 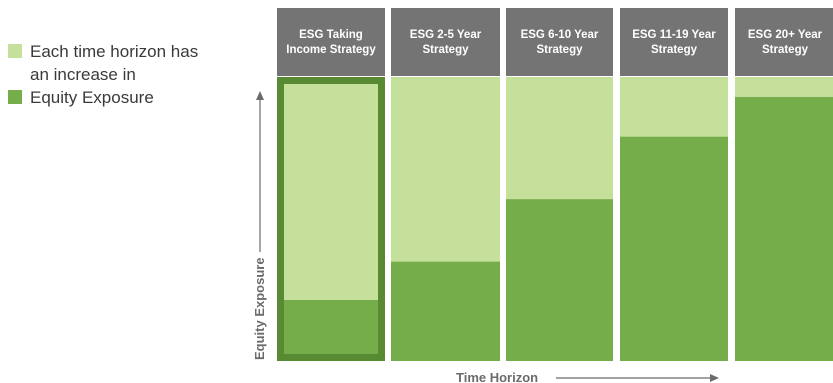 I want to click on y-axis-arrowhead, so click(x=260, y=95).